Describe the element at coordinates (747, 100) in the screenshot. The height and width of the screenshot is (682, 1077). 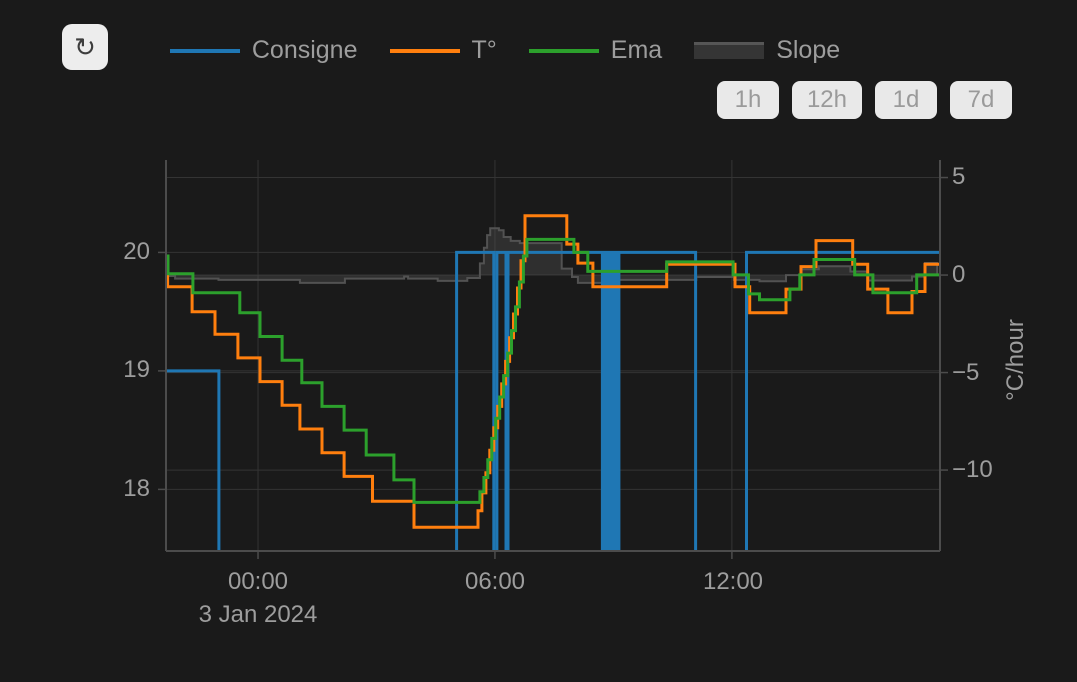
I see `range-button-1h: 1h` at that location.